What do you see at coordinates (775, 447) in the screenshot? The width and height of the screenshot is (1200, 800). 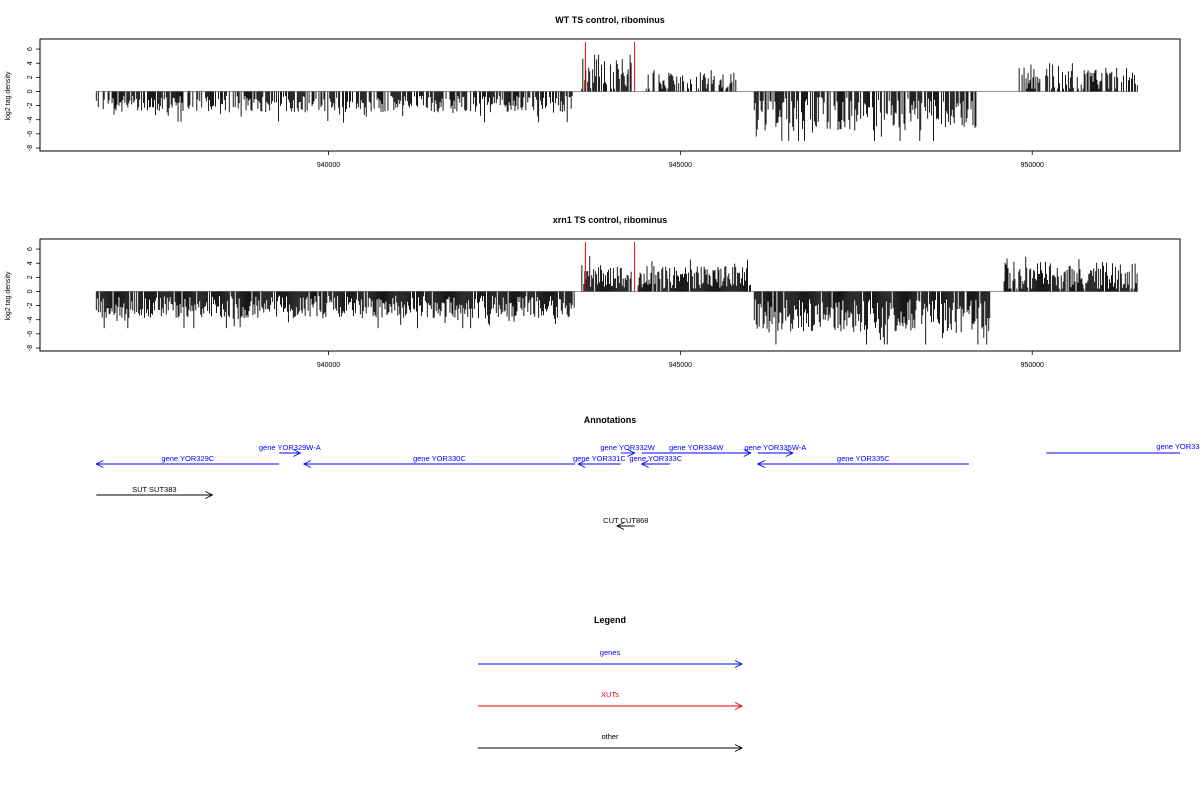 I see `annotation-label: gene YOR335W-A` at bounding box center [775, 447].